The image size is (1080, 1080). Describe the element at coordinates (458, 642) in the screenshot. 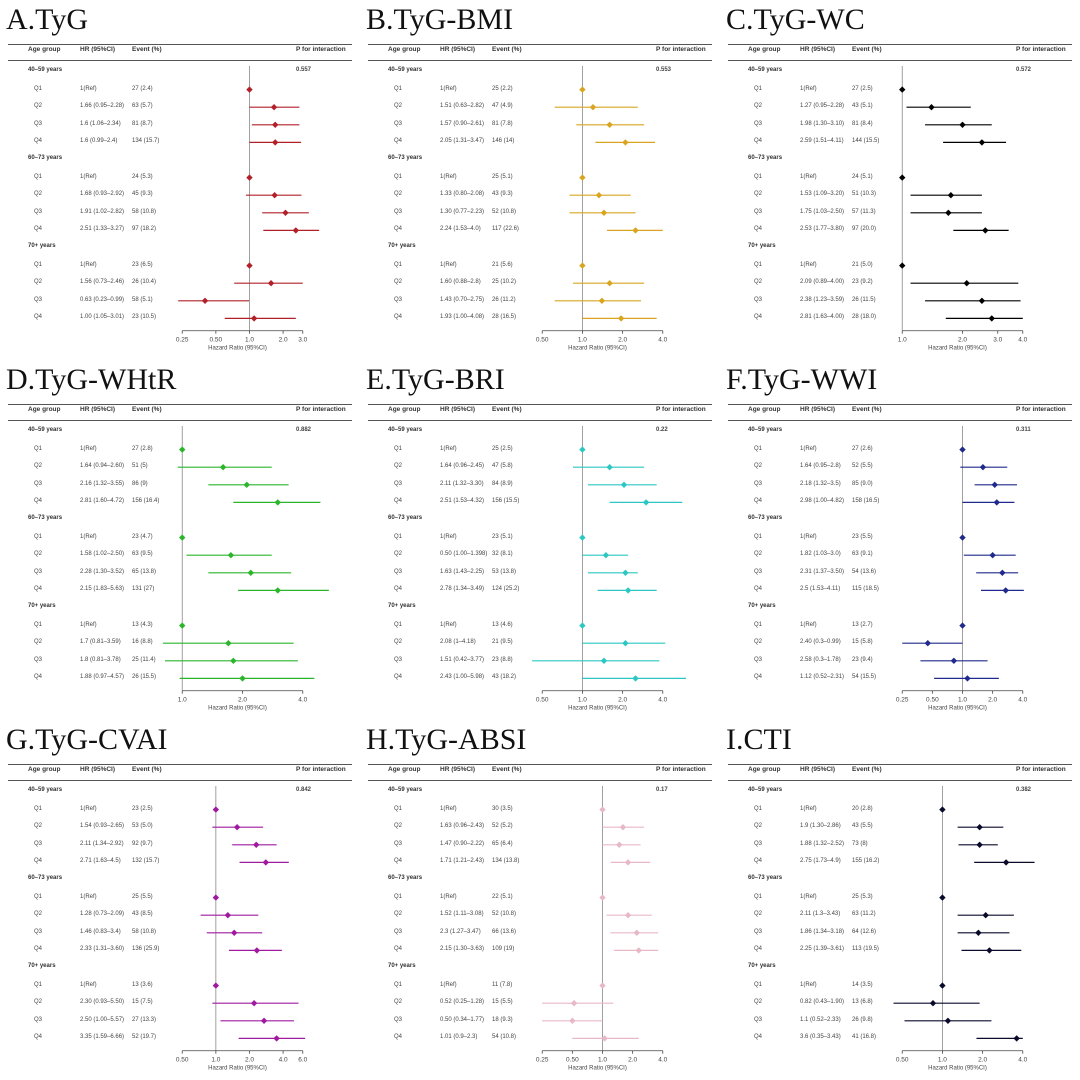

I see `hr-ci-text: 2.08 (1–4.18)` at that location.